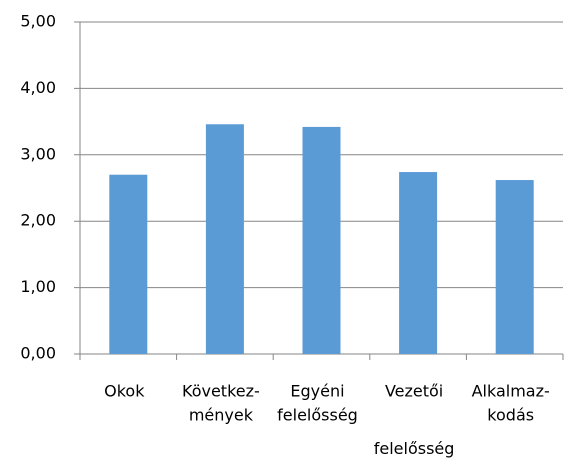 The width and height of the screenshot is (565, 459). What do you see at coordinates (38, 353) in the screenshot?
I see `y-tick-label: 0,00` at bounding box center [38, 353].